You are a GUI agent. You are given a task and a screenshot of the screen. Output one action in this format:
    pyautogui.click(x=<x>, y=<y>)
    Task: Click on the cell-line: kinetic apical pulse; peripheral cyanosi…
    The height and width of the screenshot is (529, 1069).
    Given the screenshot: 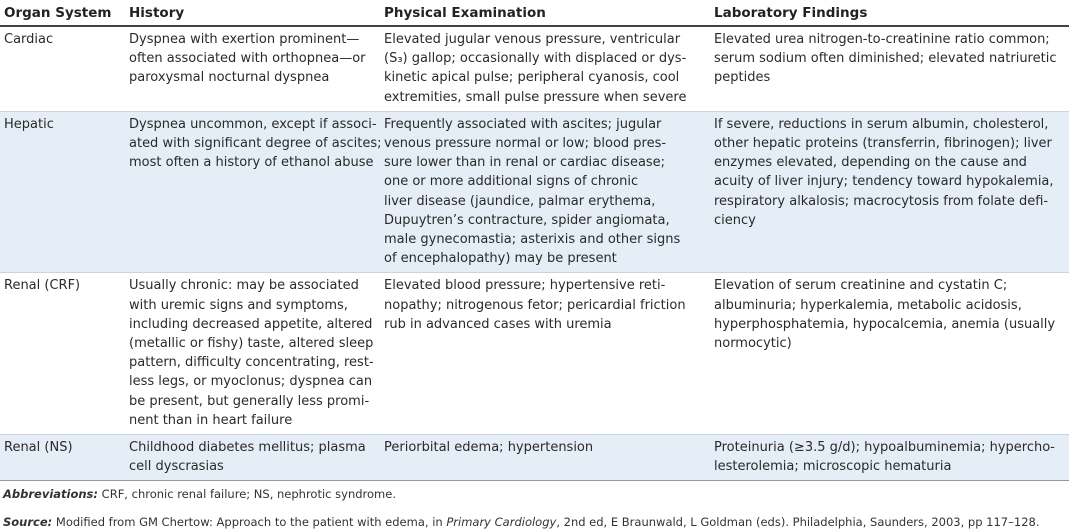 What is the action you would take?
    pyautogui.click(x=532, y=78)
    